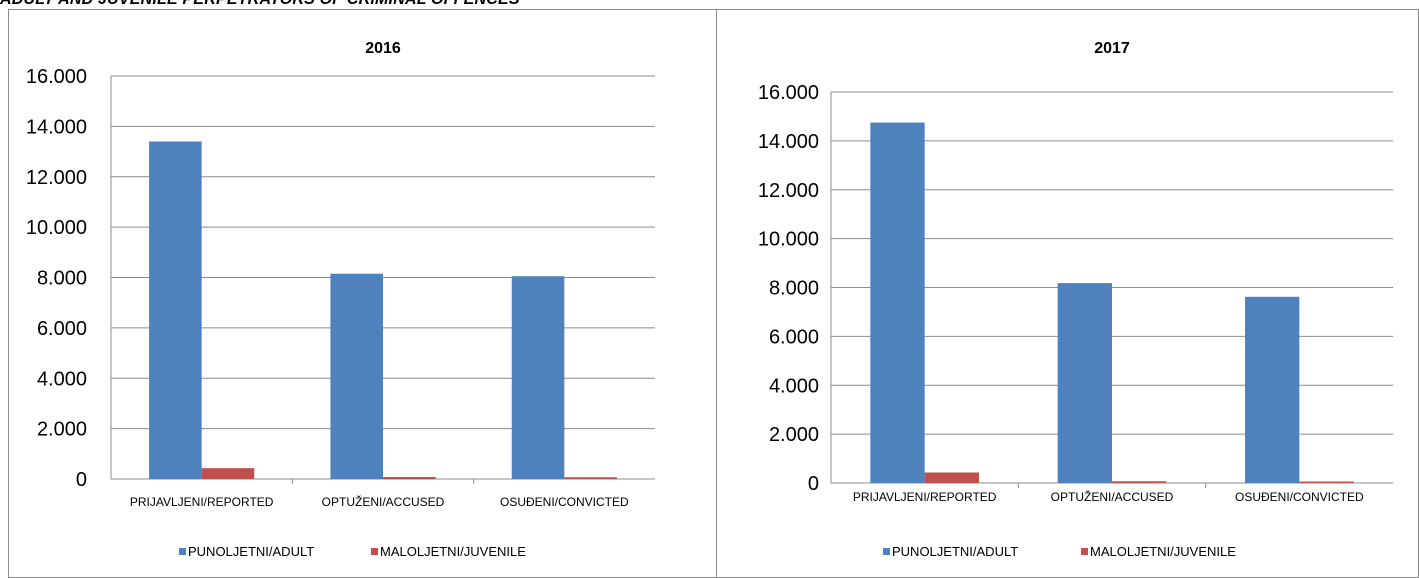  Describe the element at coordinates (383, 48) in the screenshot. I see `chart-title: 2016` at that location.